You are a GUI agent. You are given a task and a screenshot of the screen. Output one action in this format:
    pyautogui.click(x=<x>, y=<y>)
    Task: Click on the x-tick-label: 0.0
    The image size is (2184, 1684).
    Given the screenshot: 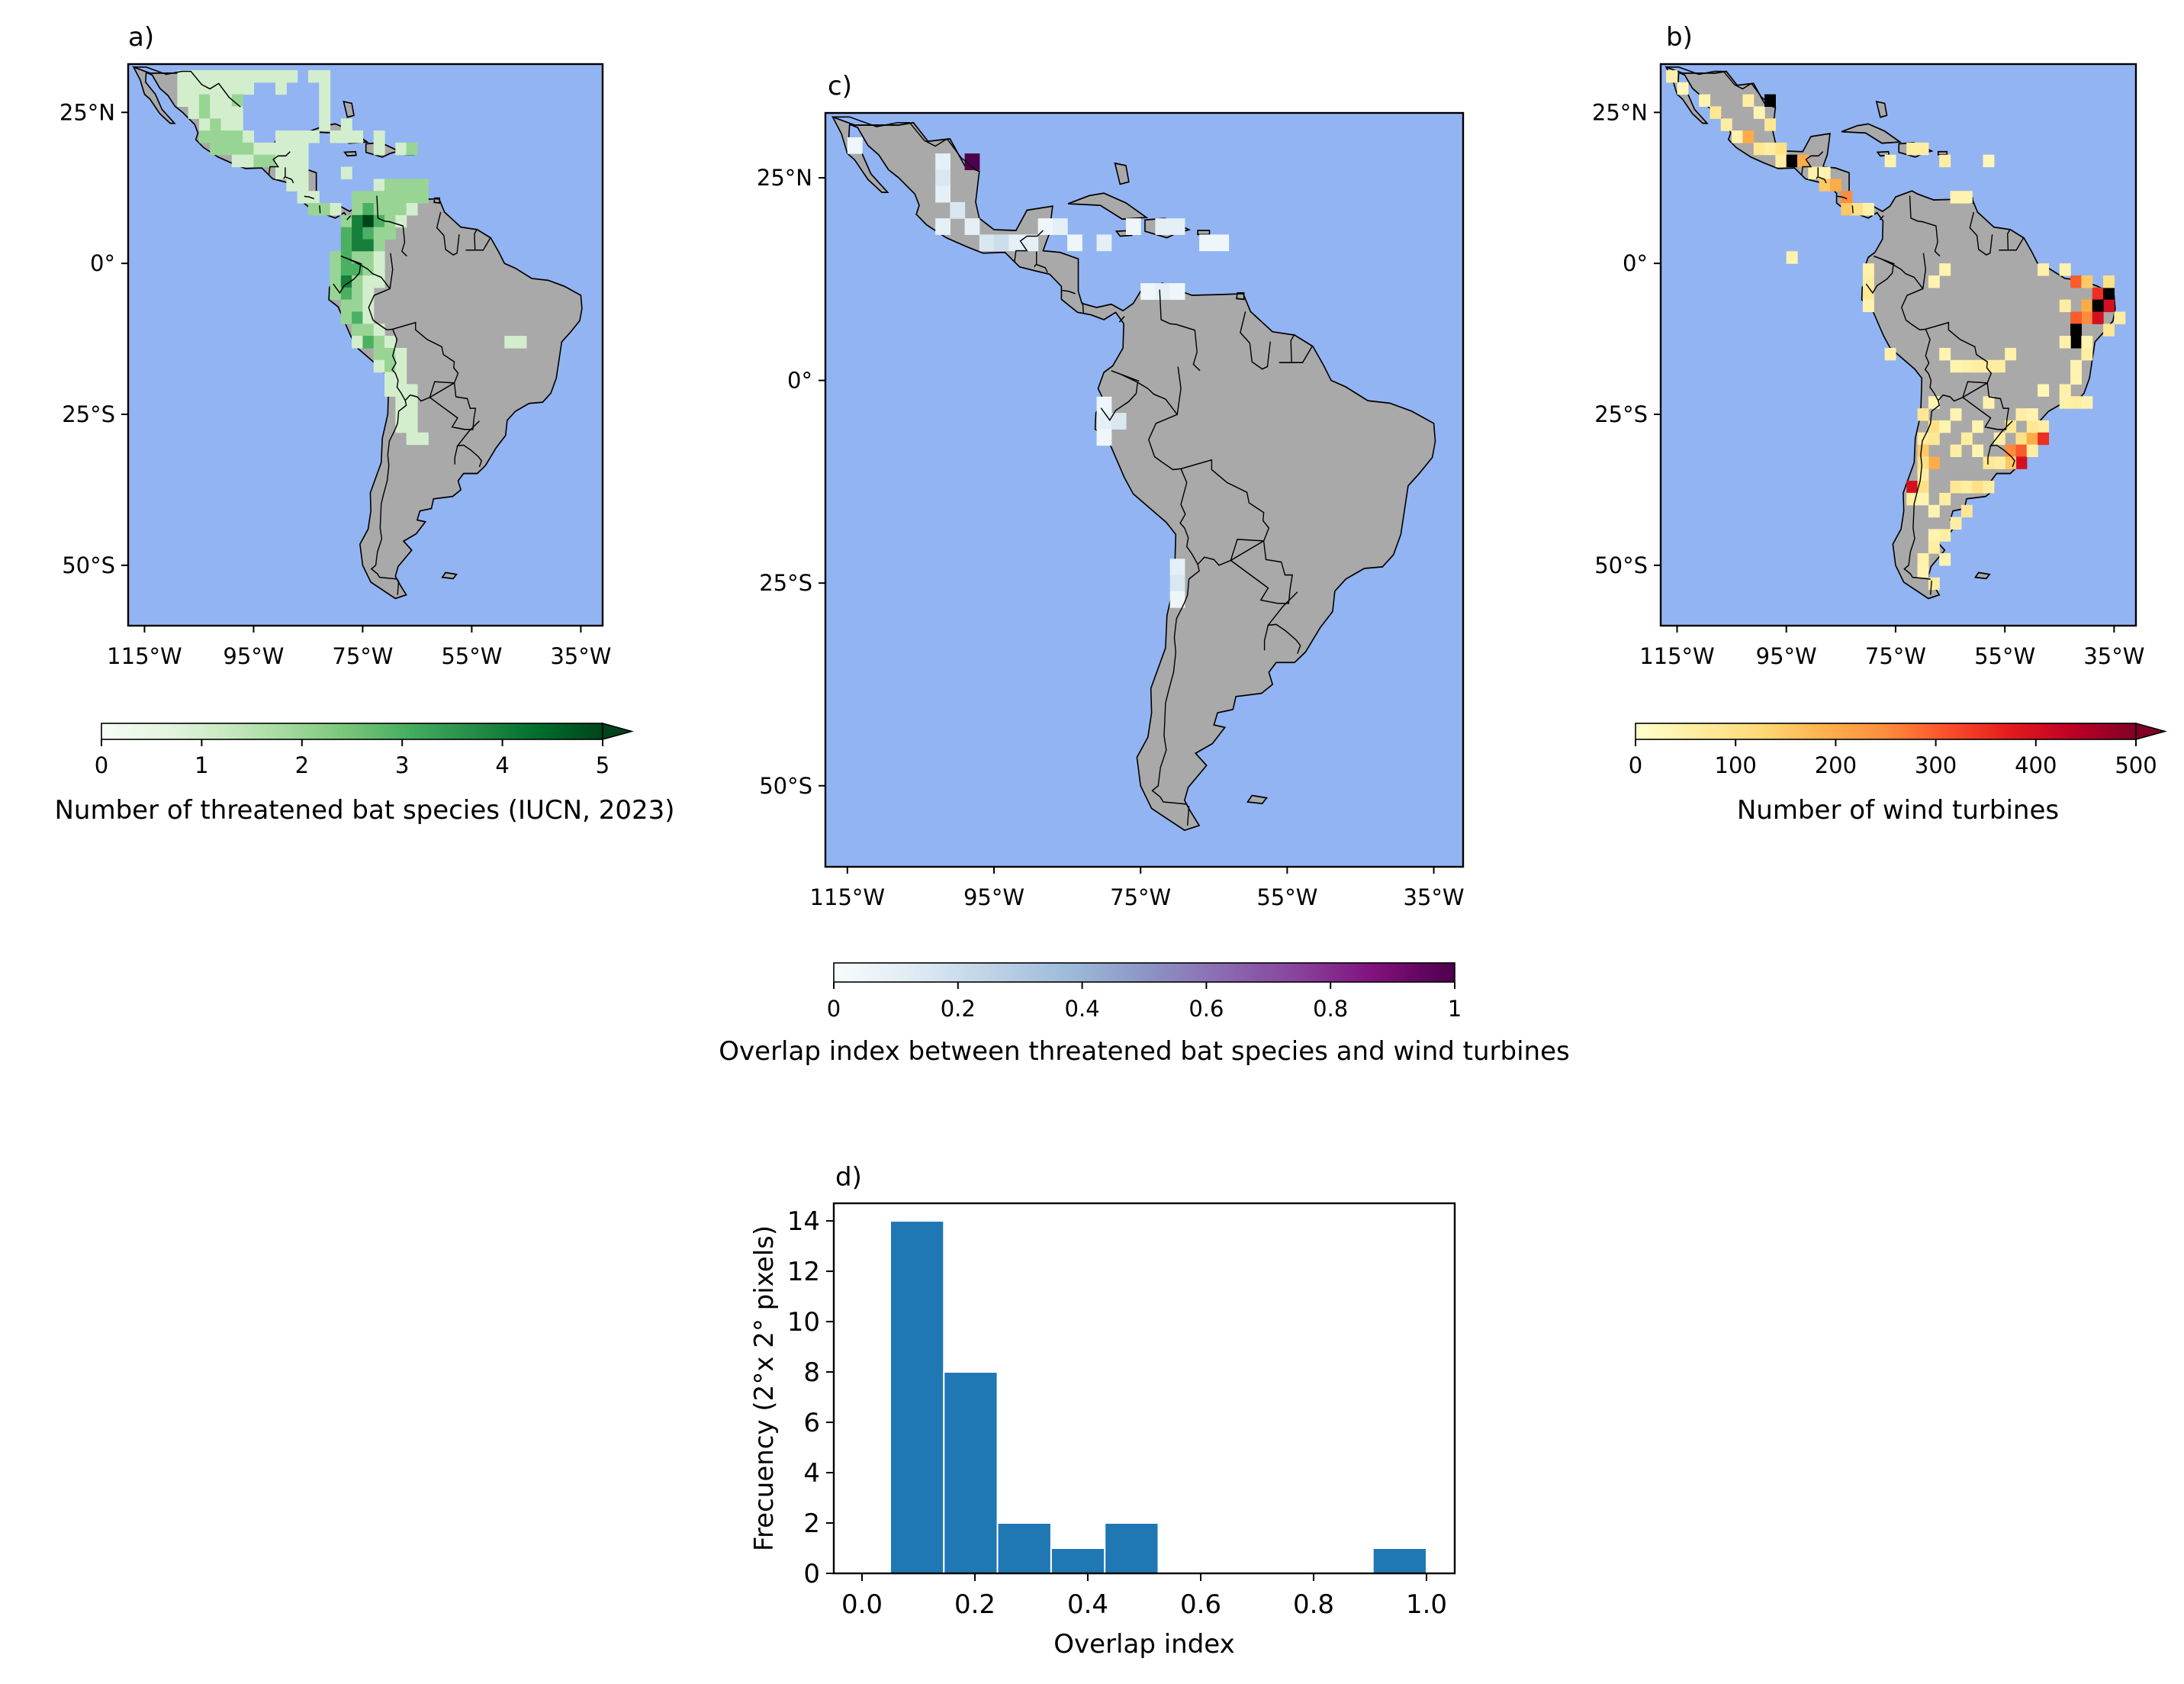 What is the action you would take?
    pyautogui.click(x=862, y=1604)
    